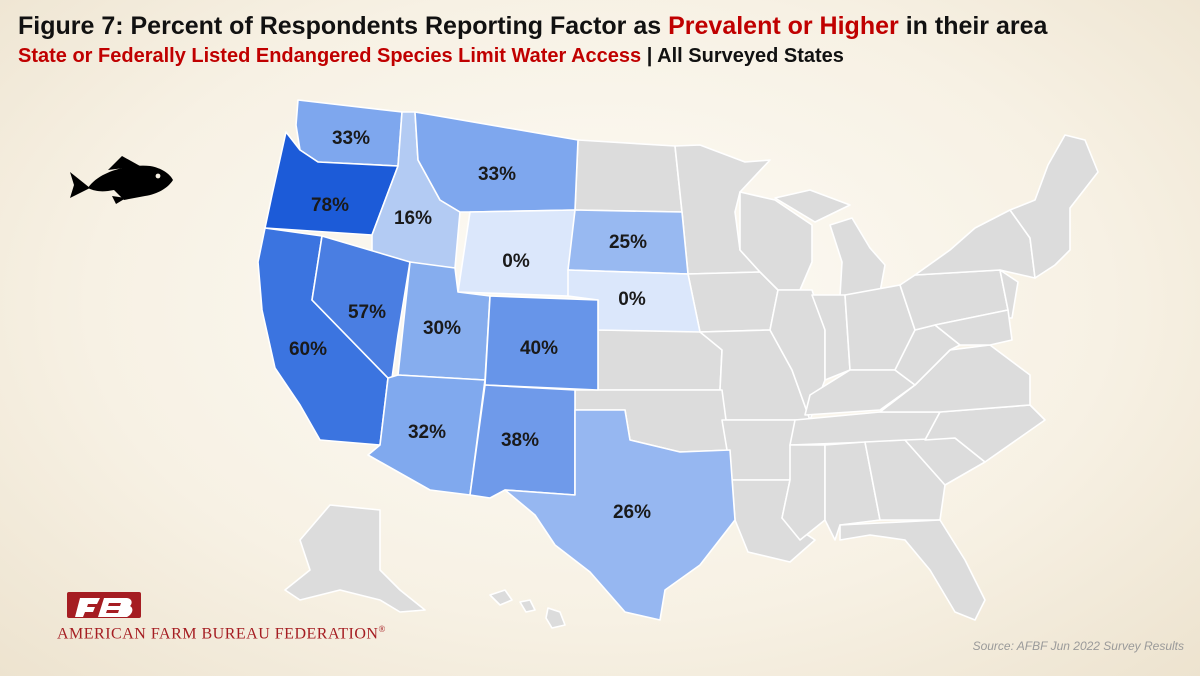 The height and width of the screenshot is (676, 1200). What do you see at coordinates (733, 302) in the screenshot?
I see `state-iowa` at bounding box center [733, 302].